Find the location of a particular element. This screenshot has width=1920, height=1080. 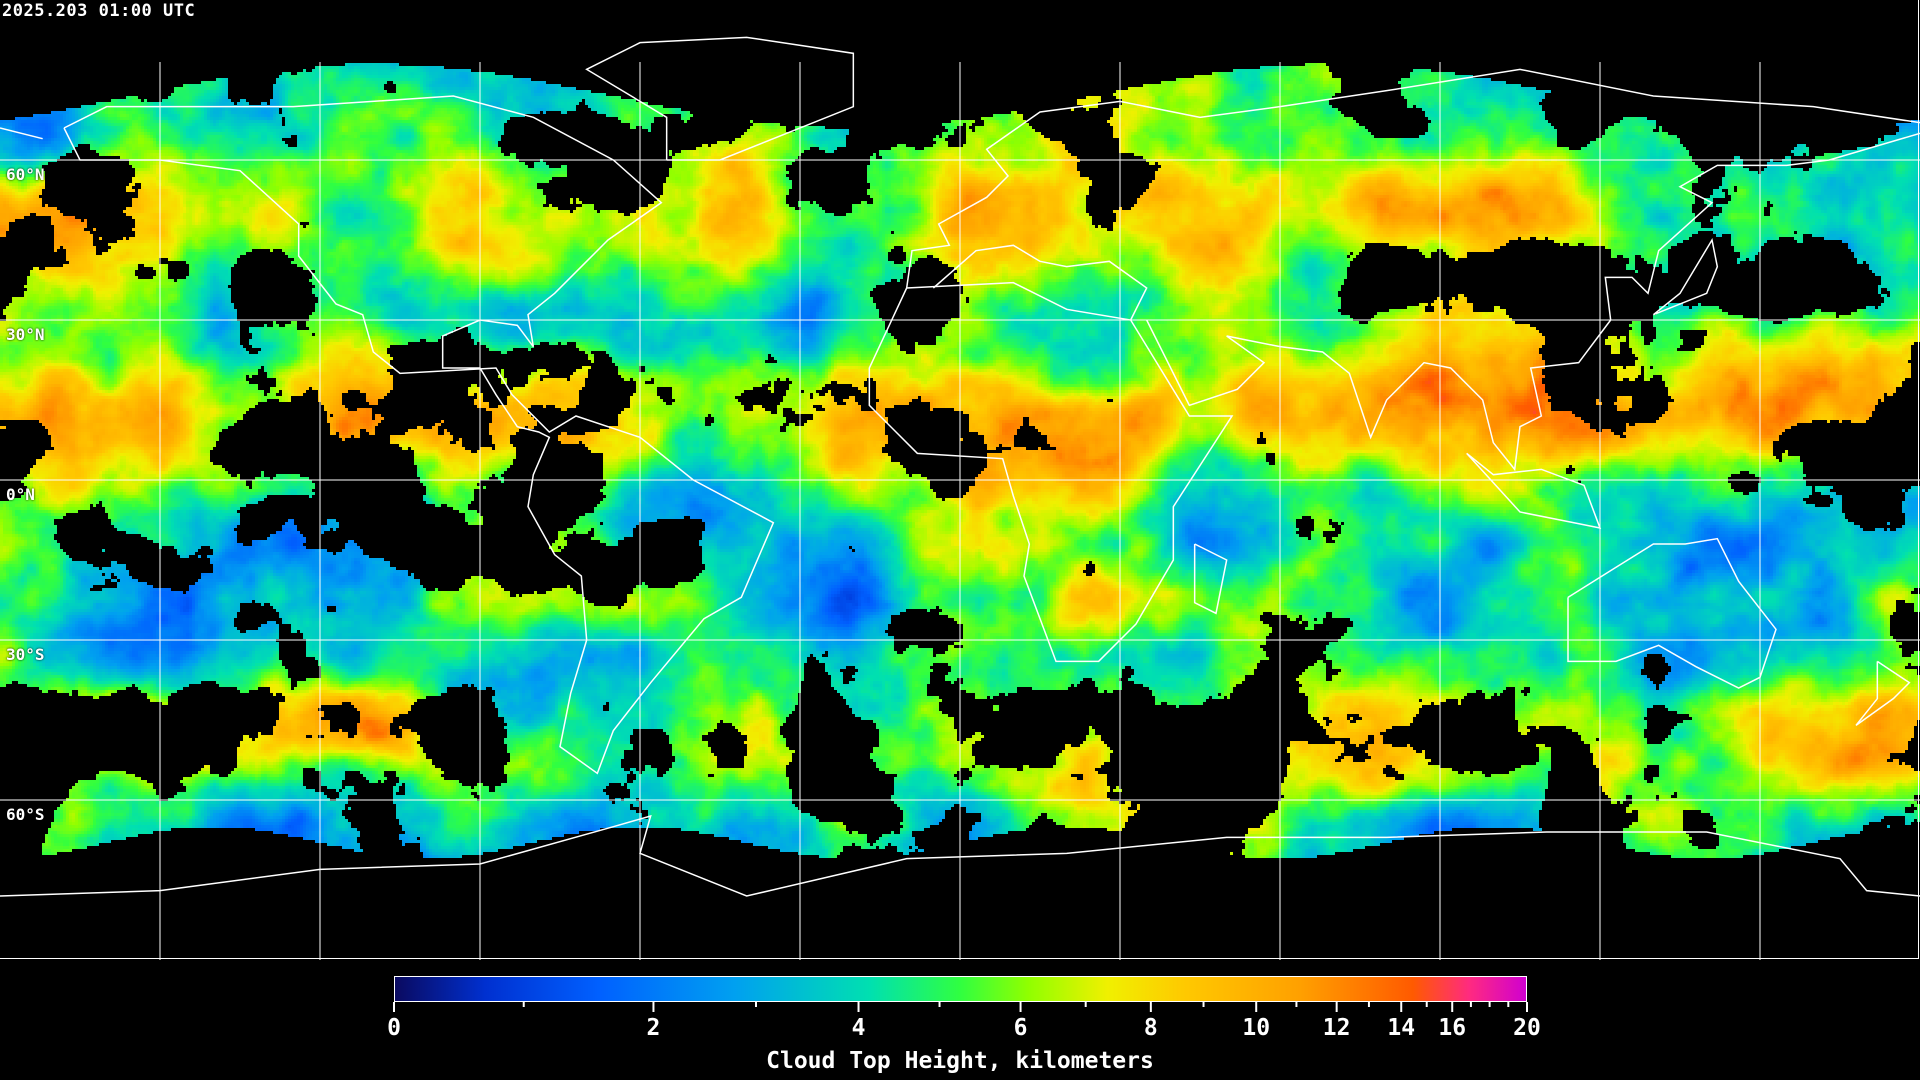

lat-label: 60°N is located at coordinates (25, 174).